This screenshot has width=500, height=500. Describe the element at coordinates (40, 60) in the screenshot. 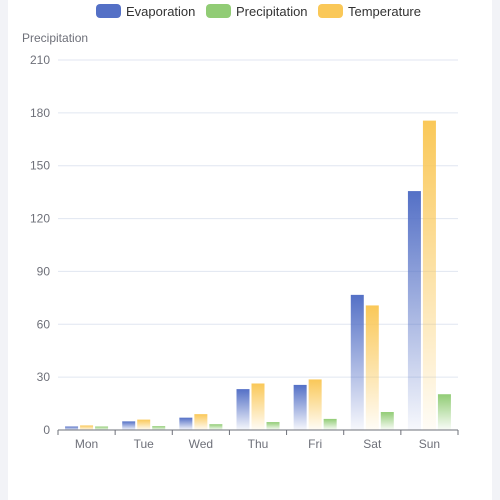

I see `y-tick-label: 210` at that location.